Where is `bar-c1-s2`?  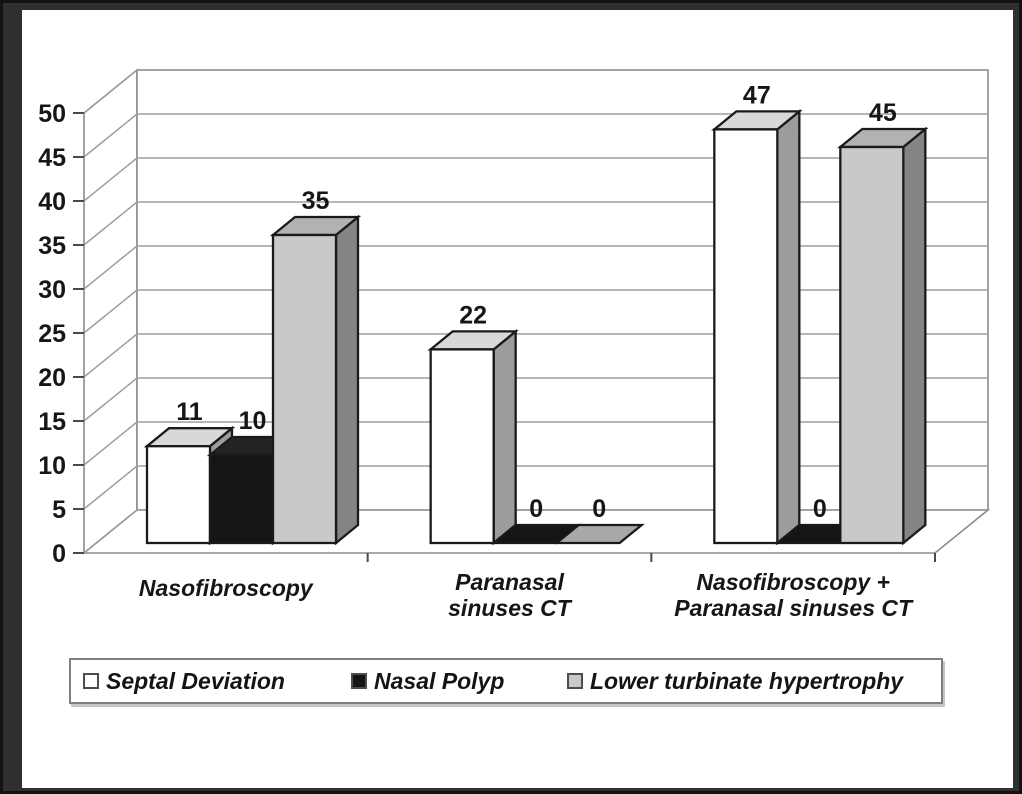 bar-c1-s2 is located at coordinates (599, 534).